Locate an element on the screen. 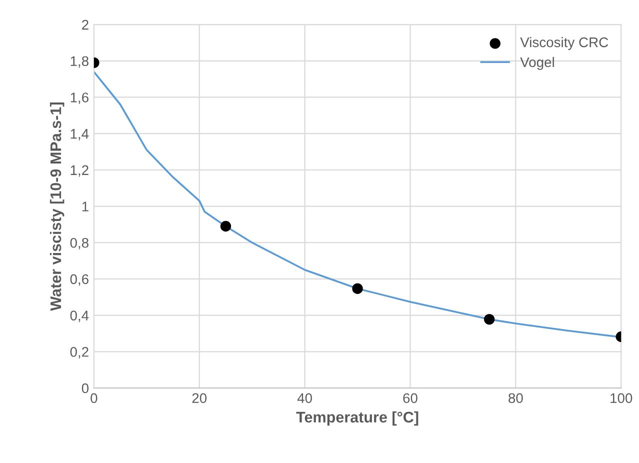 This screenshot has width=639, height=463. y-tick-label: 0,6 is located at coordinates (79, 280).